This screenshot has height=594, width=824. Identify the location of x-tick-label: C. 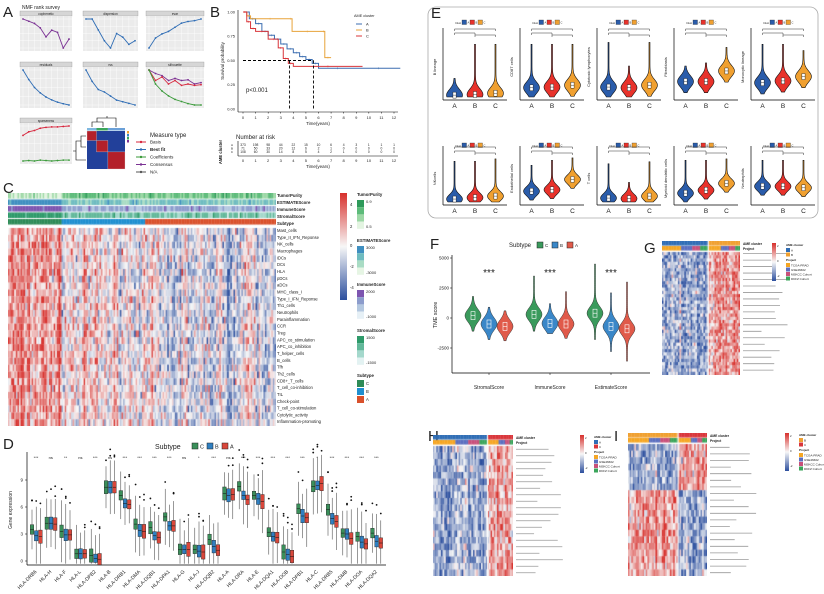
(495, 106).